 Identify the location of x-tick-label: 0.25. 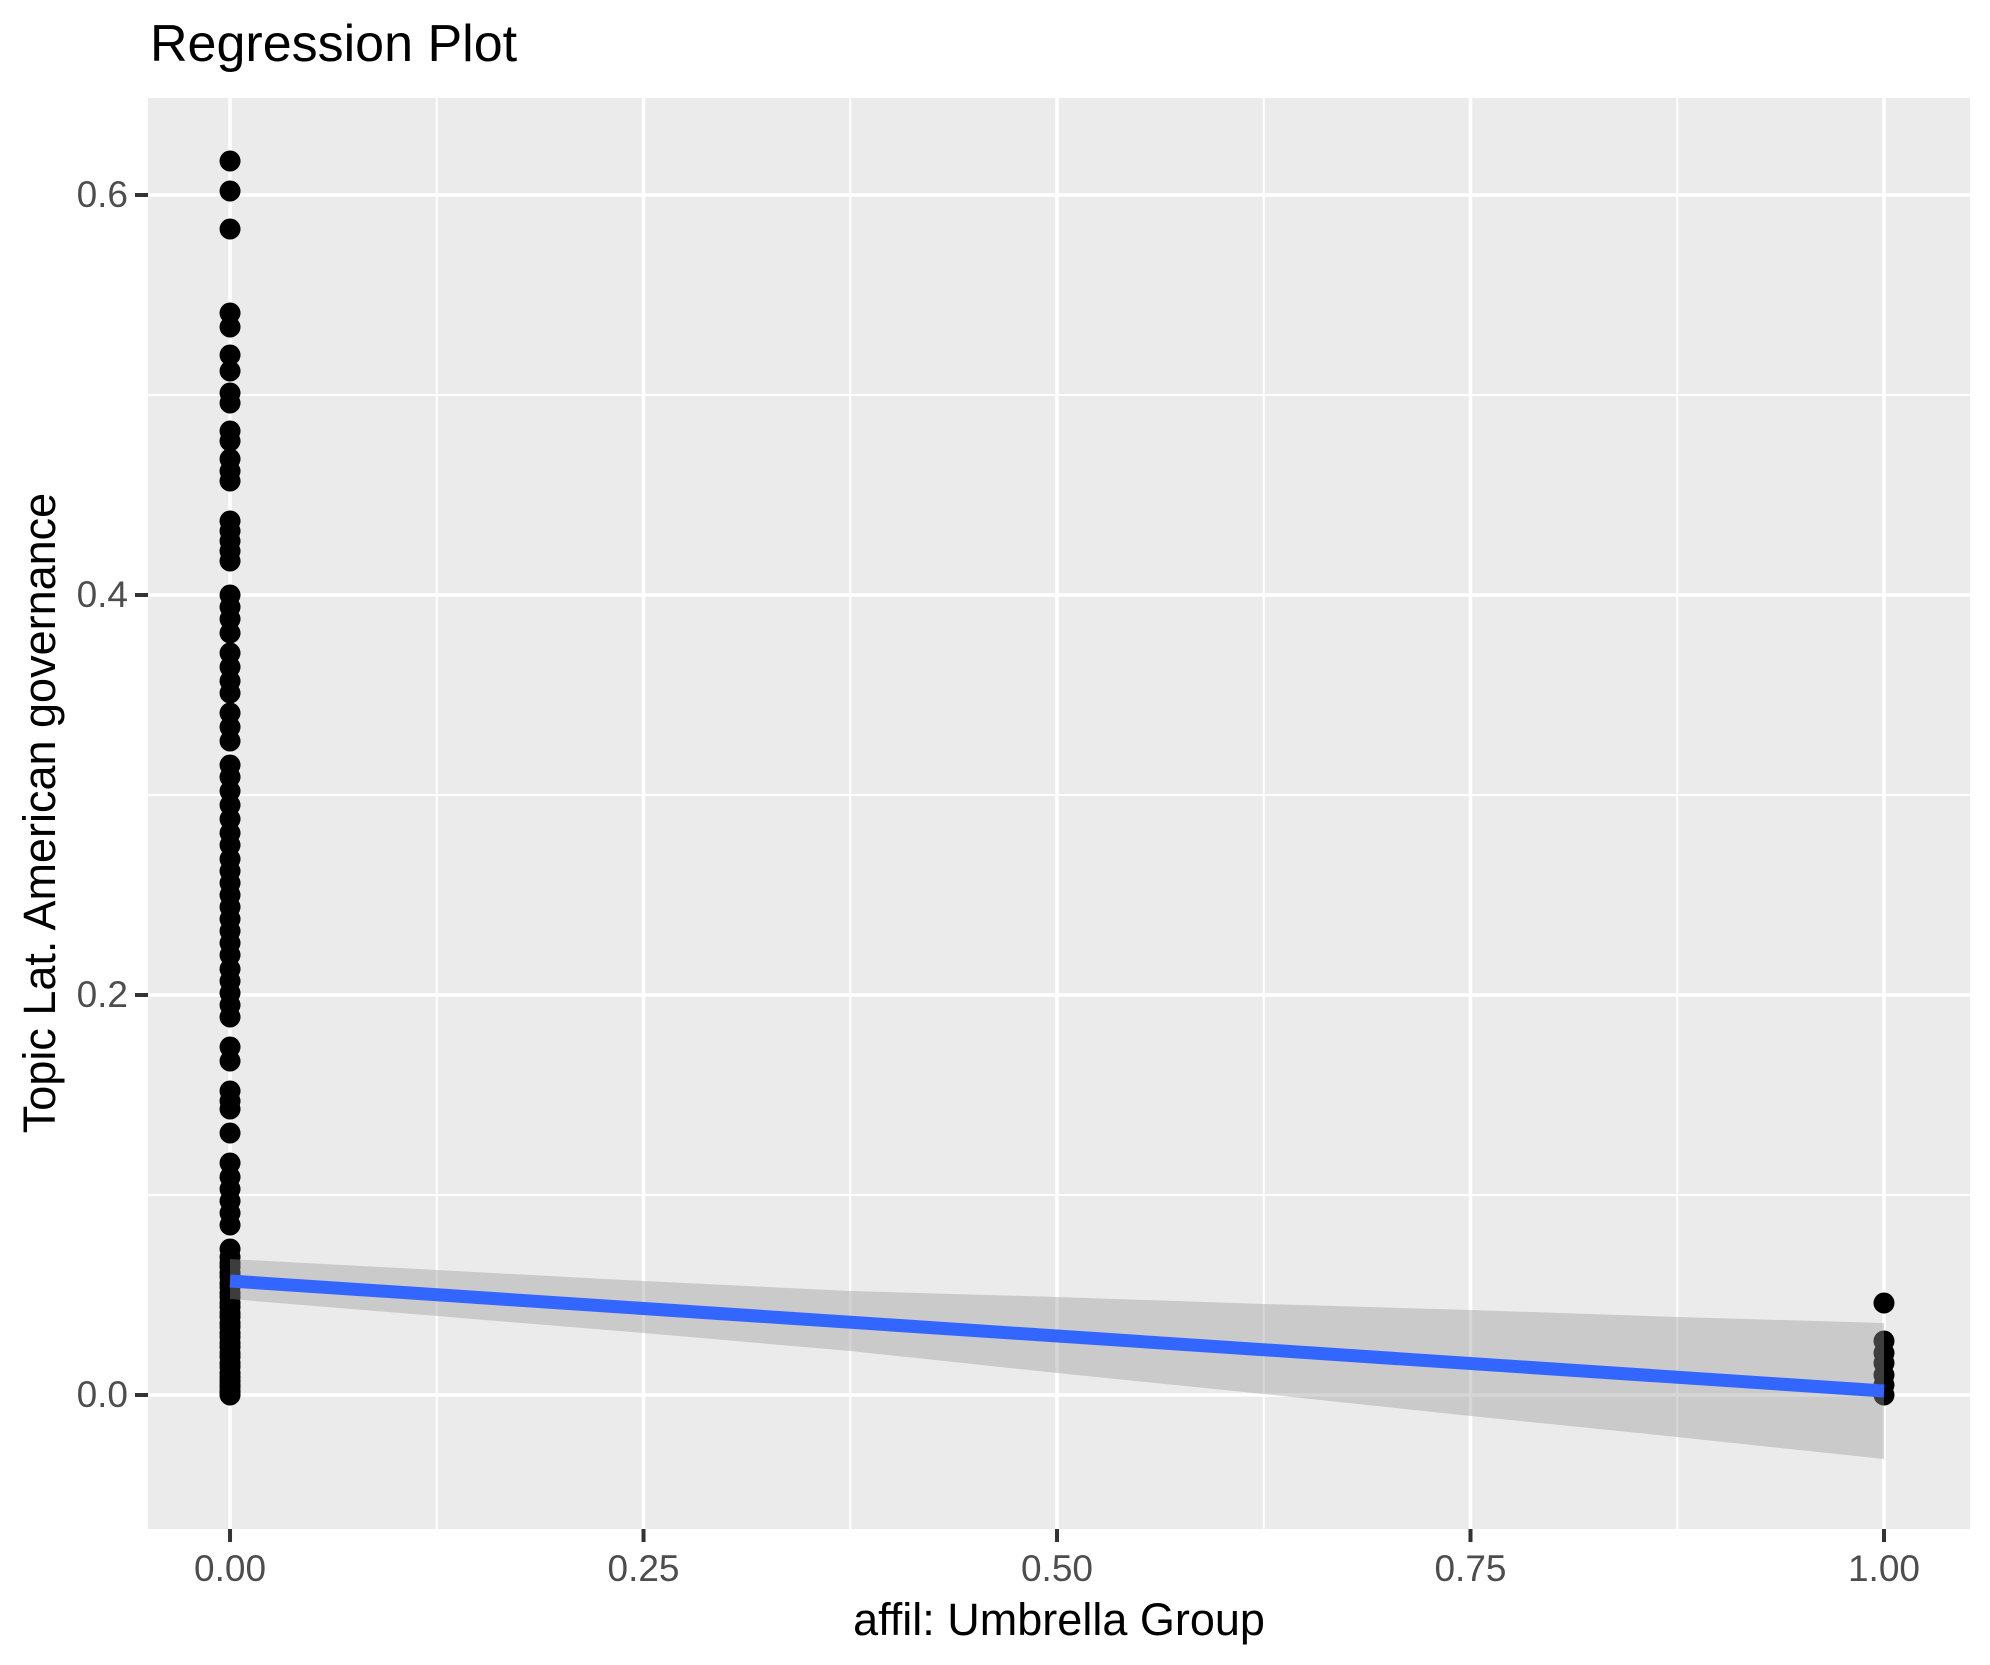
(643, 1568).